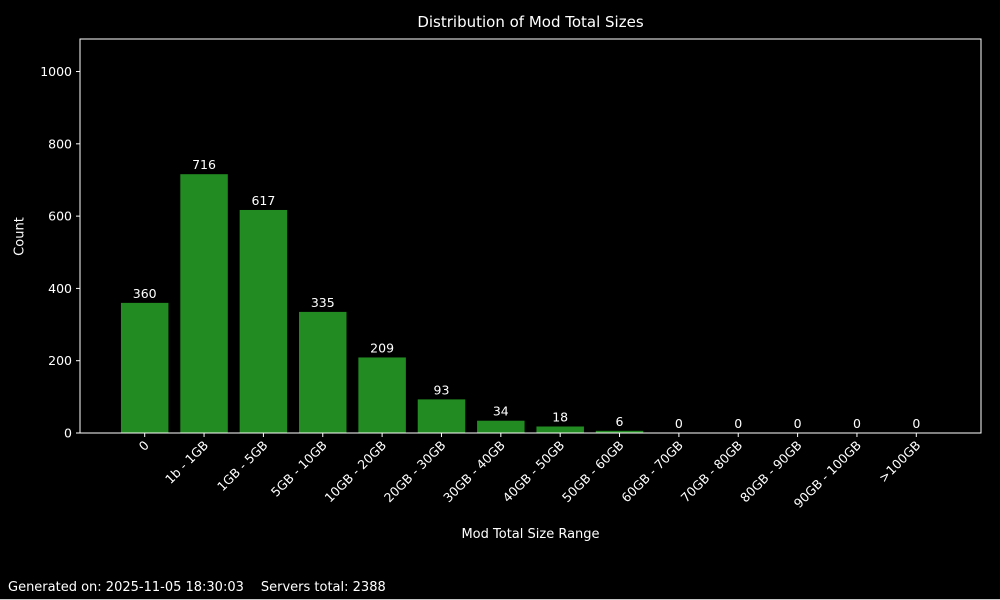  I want to click on x-tick-label: 20GB - 30GB, so click(415, 472).